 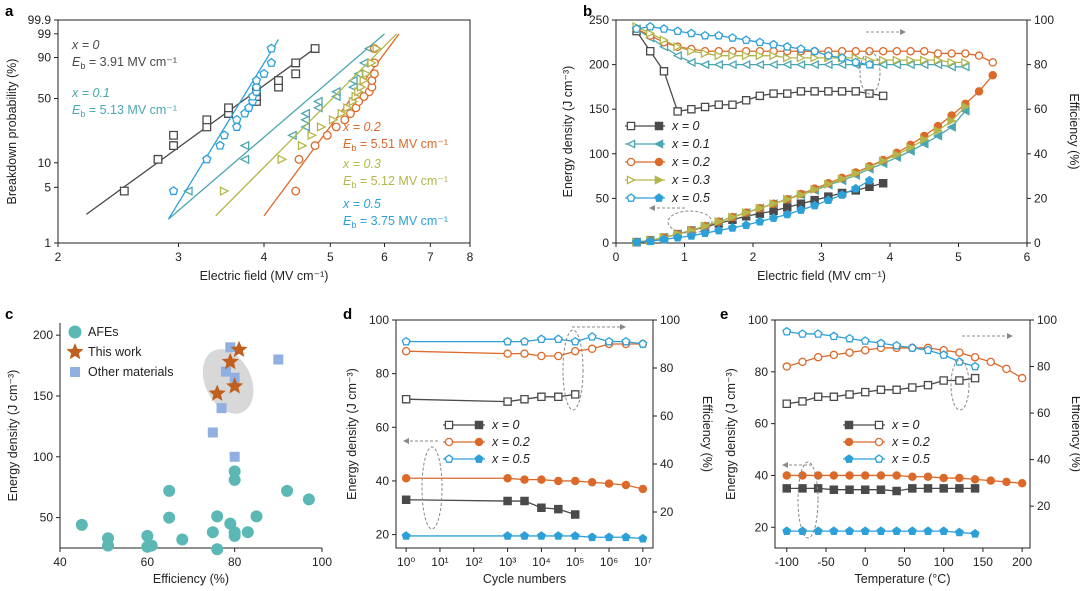 I want to click on annotation-breakdown-field: Eb = 5.12 MV cm⁻¹, so click(x=395, y=182).